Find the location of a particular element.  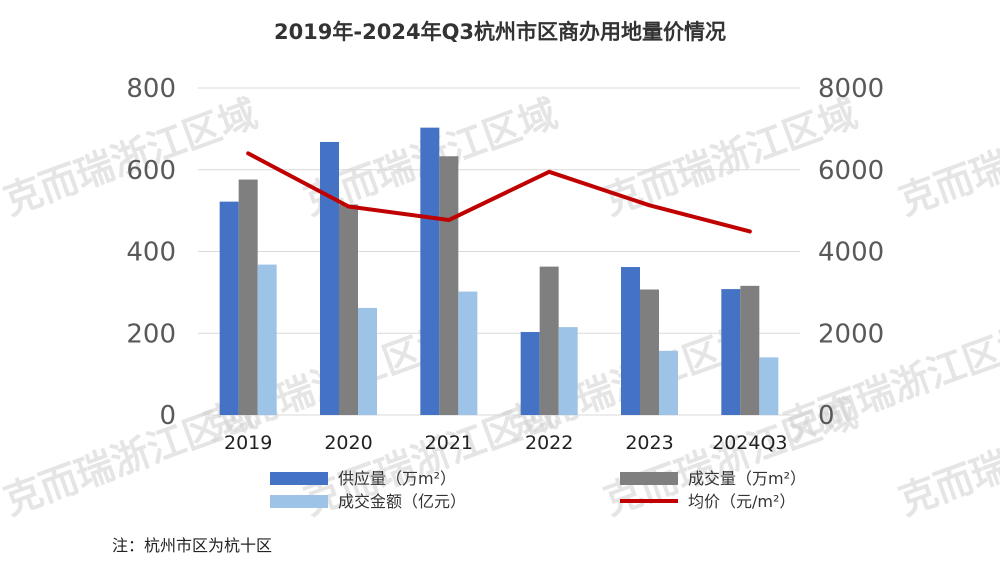

line-series is located at coordinates (499, 192).